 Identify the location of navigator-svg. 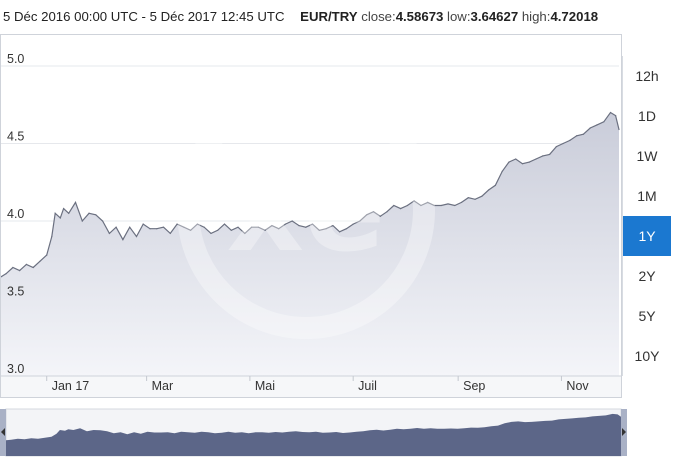
(313, 432).